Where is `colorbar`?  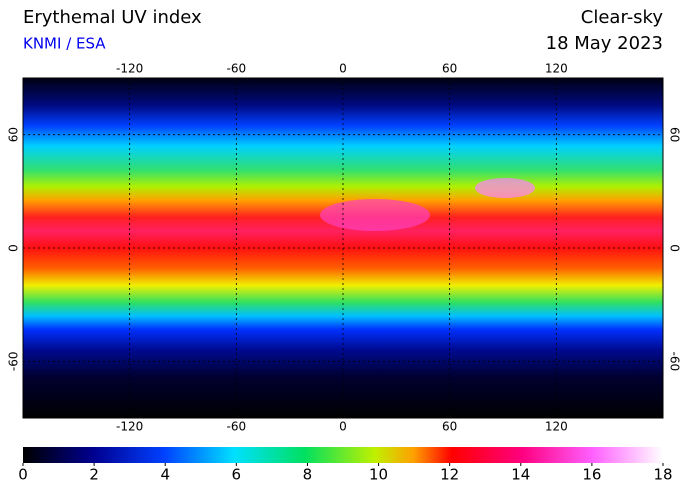 colorbar is located at coordinates (343, 455).